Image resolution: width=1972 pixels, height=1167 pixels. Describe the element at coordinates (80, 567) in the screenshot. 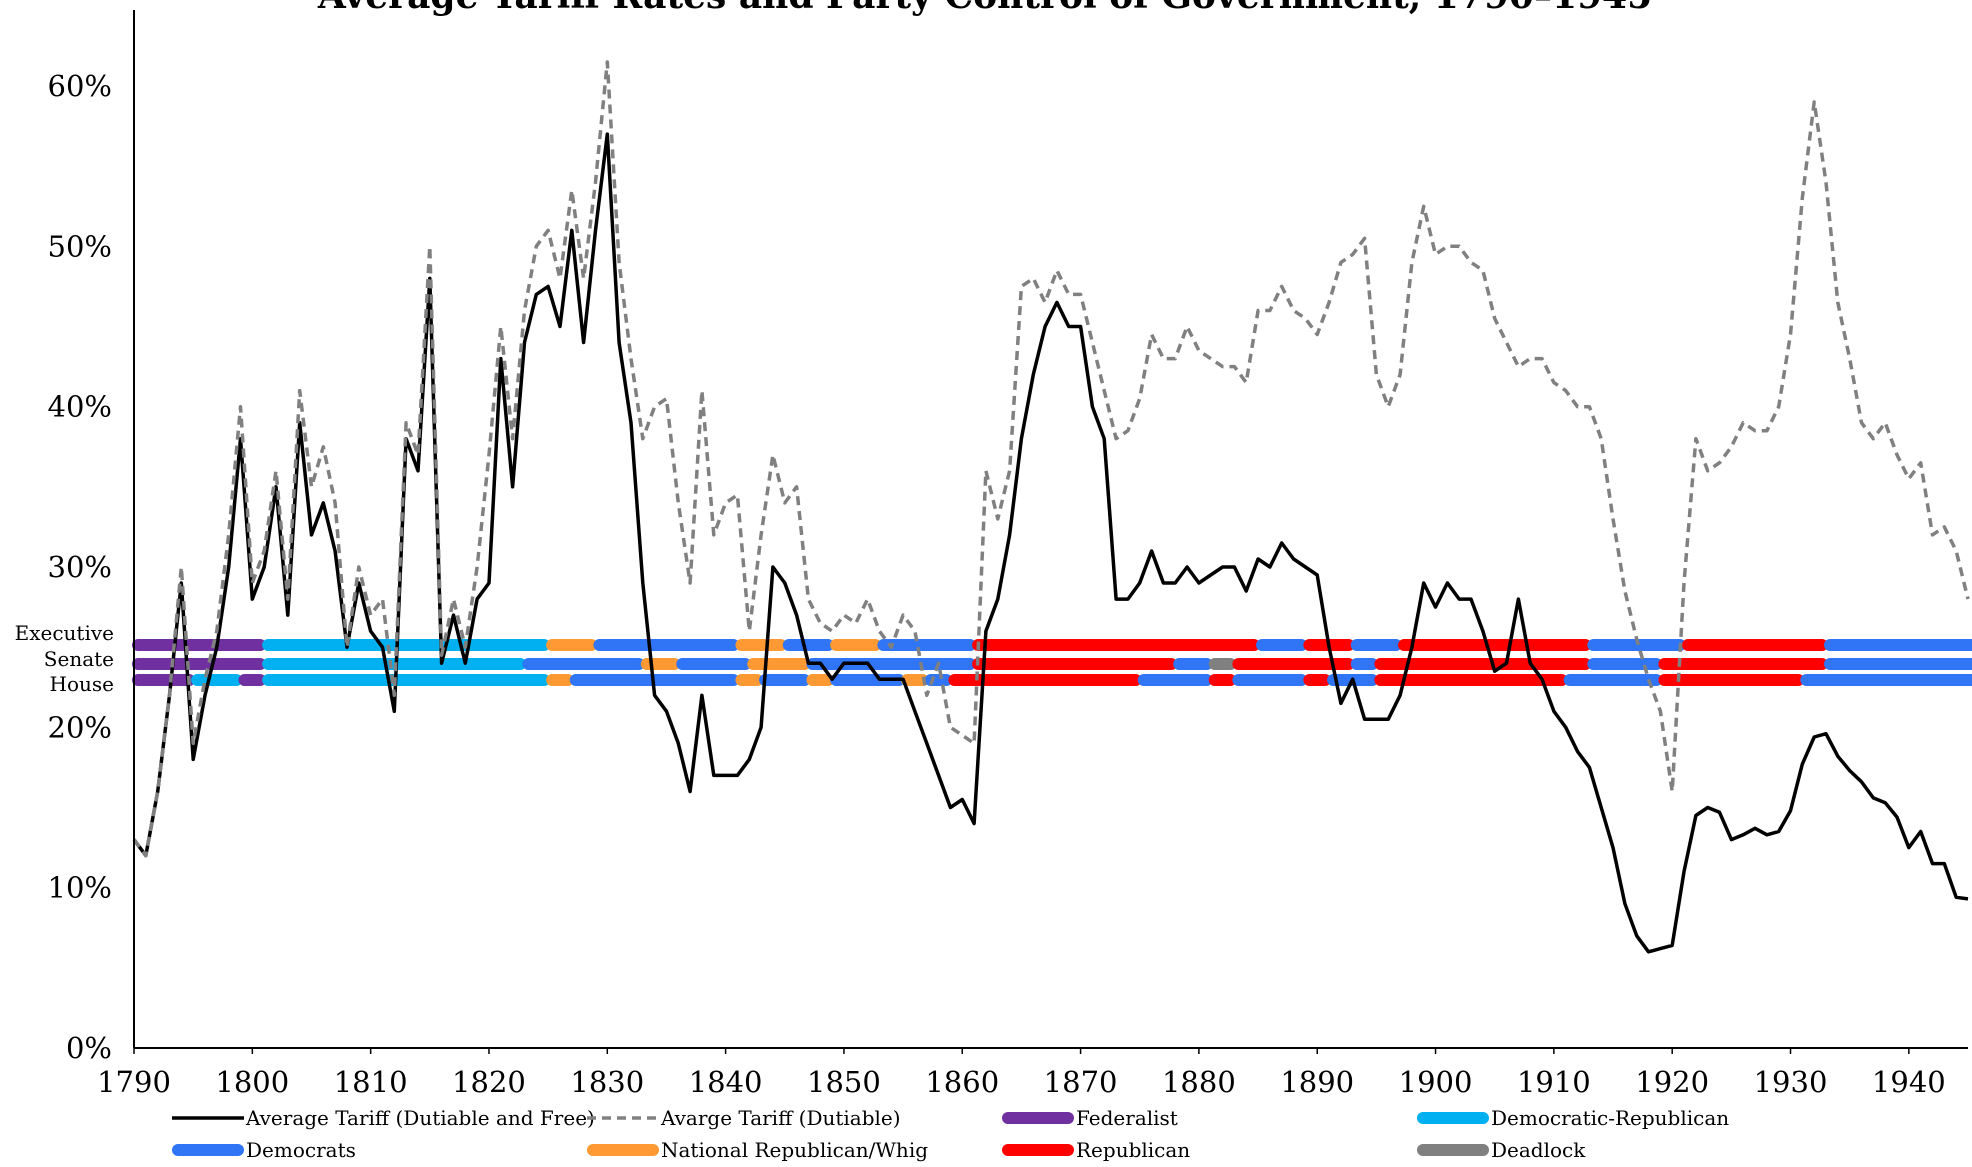

I see `y-tick-label: 30%` at that location.